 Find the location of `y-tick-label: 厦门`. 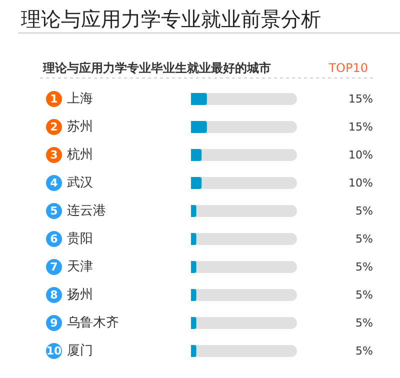

y-tick-label: 厦门 is located at coordinates (80, 350).